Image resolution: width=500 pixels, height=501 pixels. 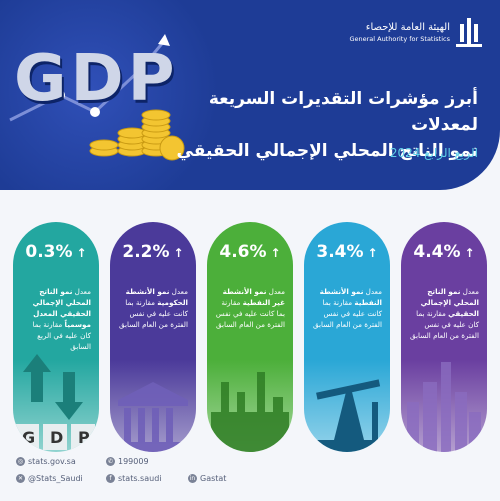 What do you see at coordinates (449, 302) in the screenshot?
I see `desc-bold: نمو الناتج المحلي الإجمالي الحقيقي` at bounding box center [449, 302].